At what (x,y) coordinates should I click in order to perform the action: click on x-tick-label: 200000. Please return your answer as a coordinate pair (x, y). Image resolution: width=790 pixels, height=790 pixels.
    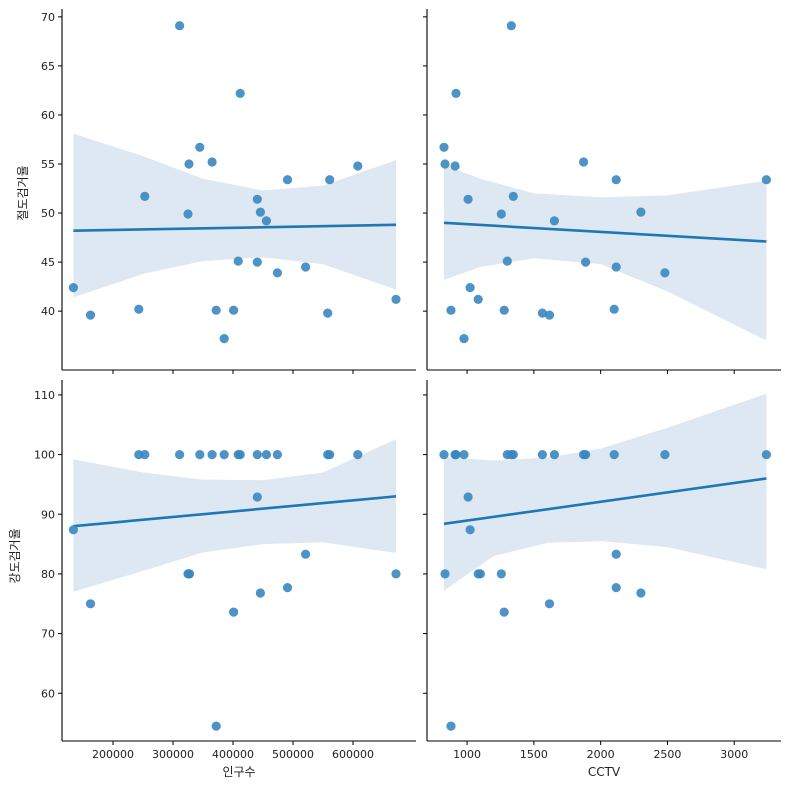
    Looking at the image, I should click on (113, 754).